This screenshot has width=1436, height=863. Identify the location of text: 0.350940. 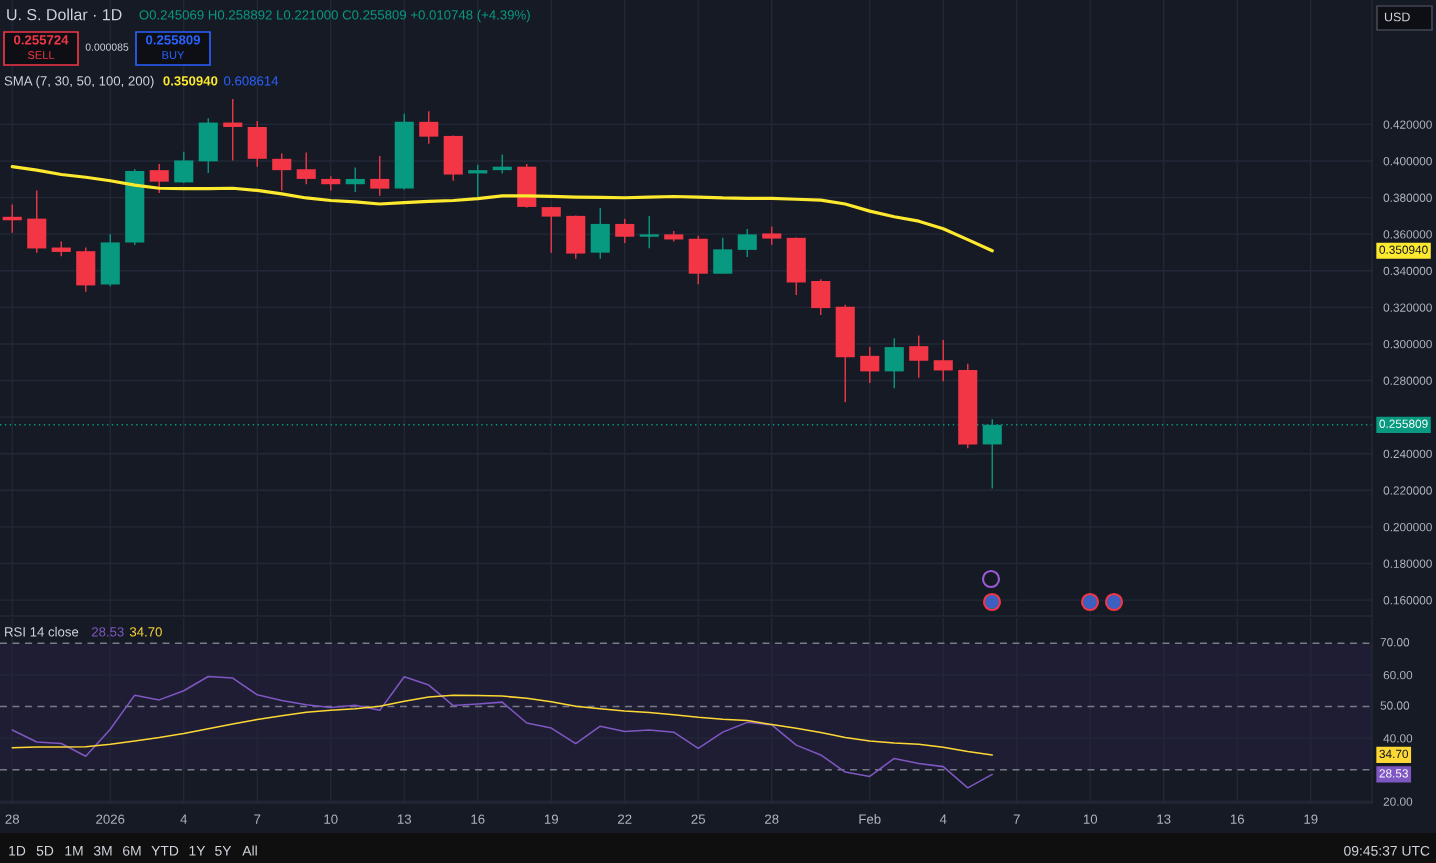
(1403, 249).